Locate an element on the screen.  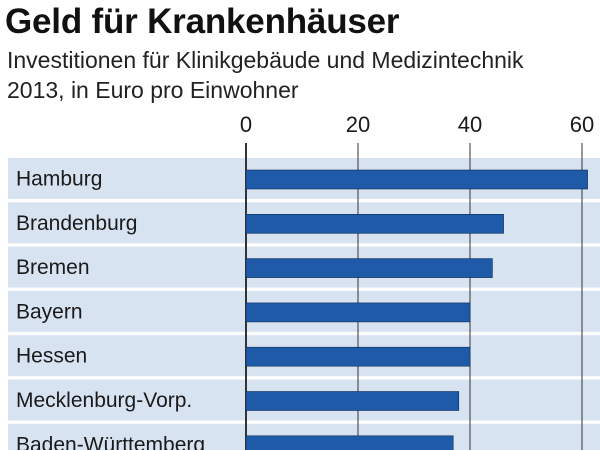
category-label: Mecklenburg-Vorp. is located at coordinates (104, 400).